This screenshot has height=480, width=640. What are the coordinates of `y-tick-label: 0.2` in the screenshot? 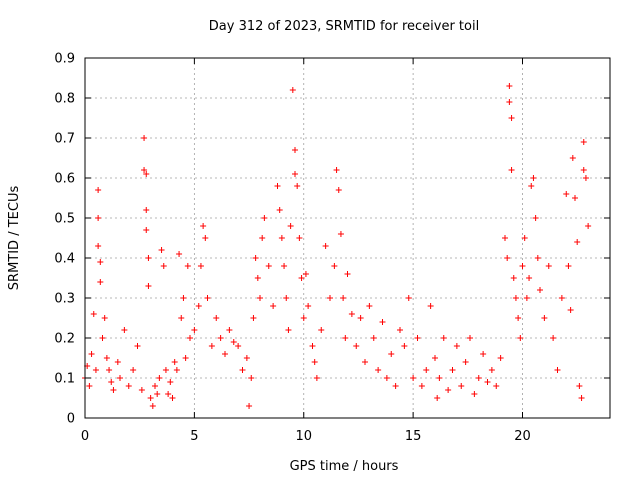 It's located at (64, 339).